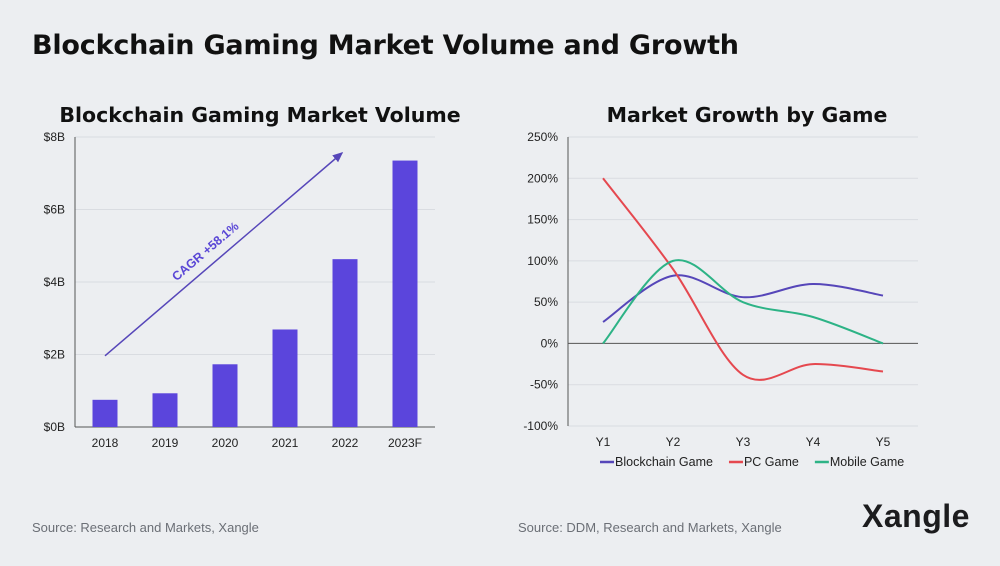  Describe the element at coordinates (259, 115) in the screenshot. I see `bar-chart-title: Blockchain Gaming Market Volume` at that location.